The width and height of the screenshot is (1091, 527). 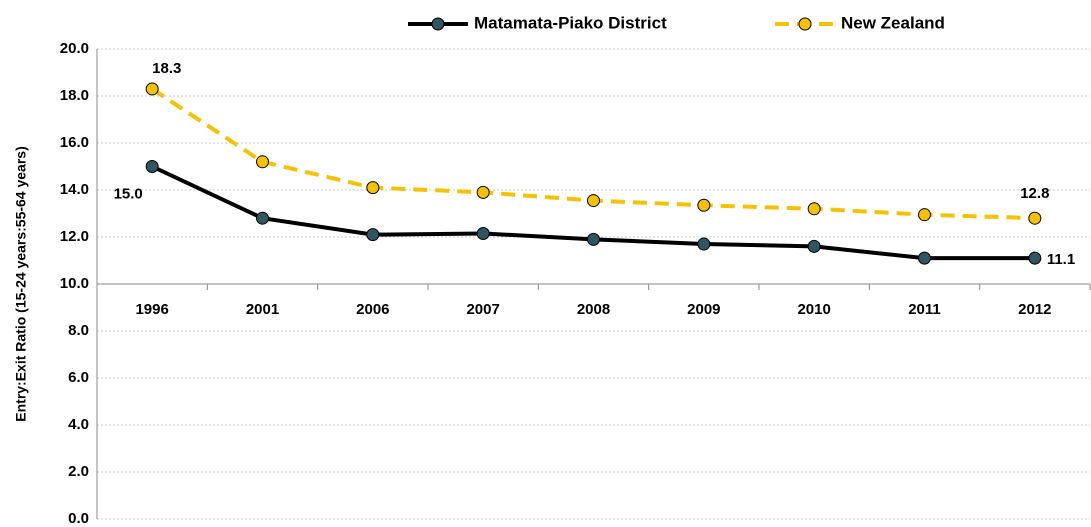 I want to click on y-tick-label: 12.0, so click(x=74, y=236).